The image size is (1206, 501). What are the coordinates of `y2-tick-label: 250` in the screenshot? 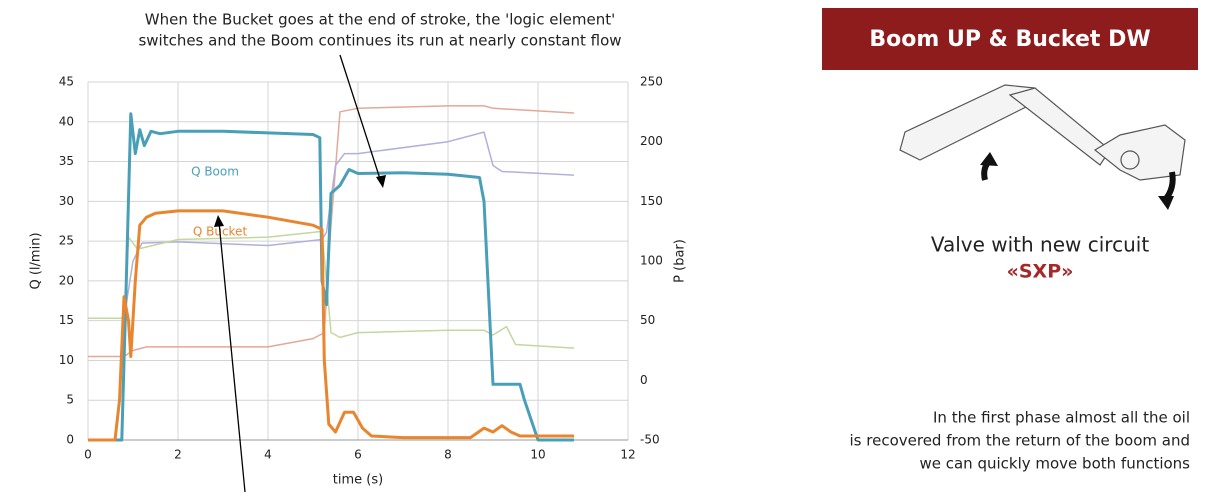 It's located at (651, 82).